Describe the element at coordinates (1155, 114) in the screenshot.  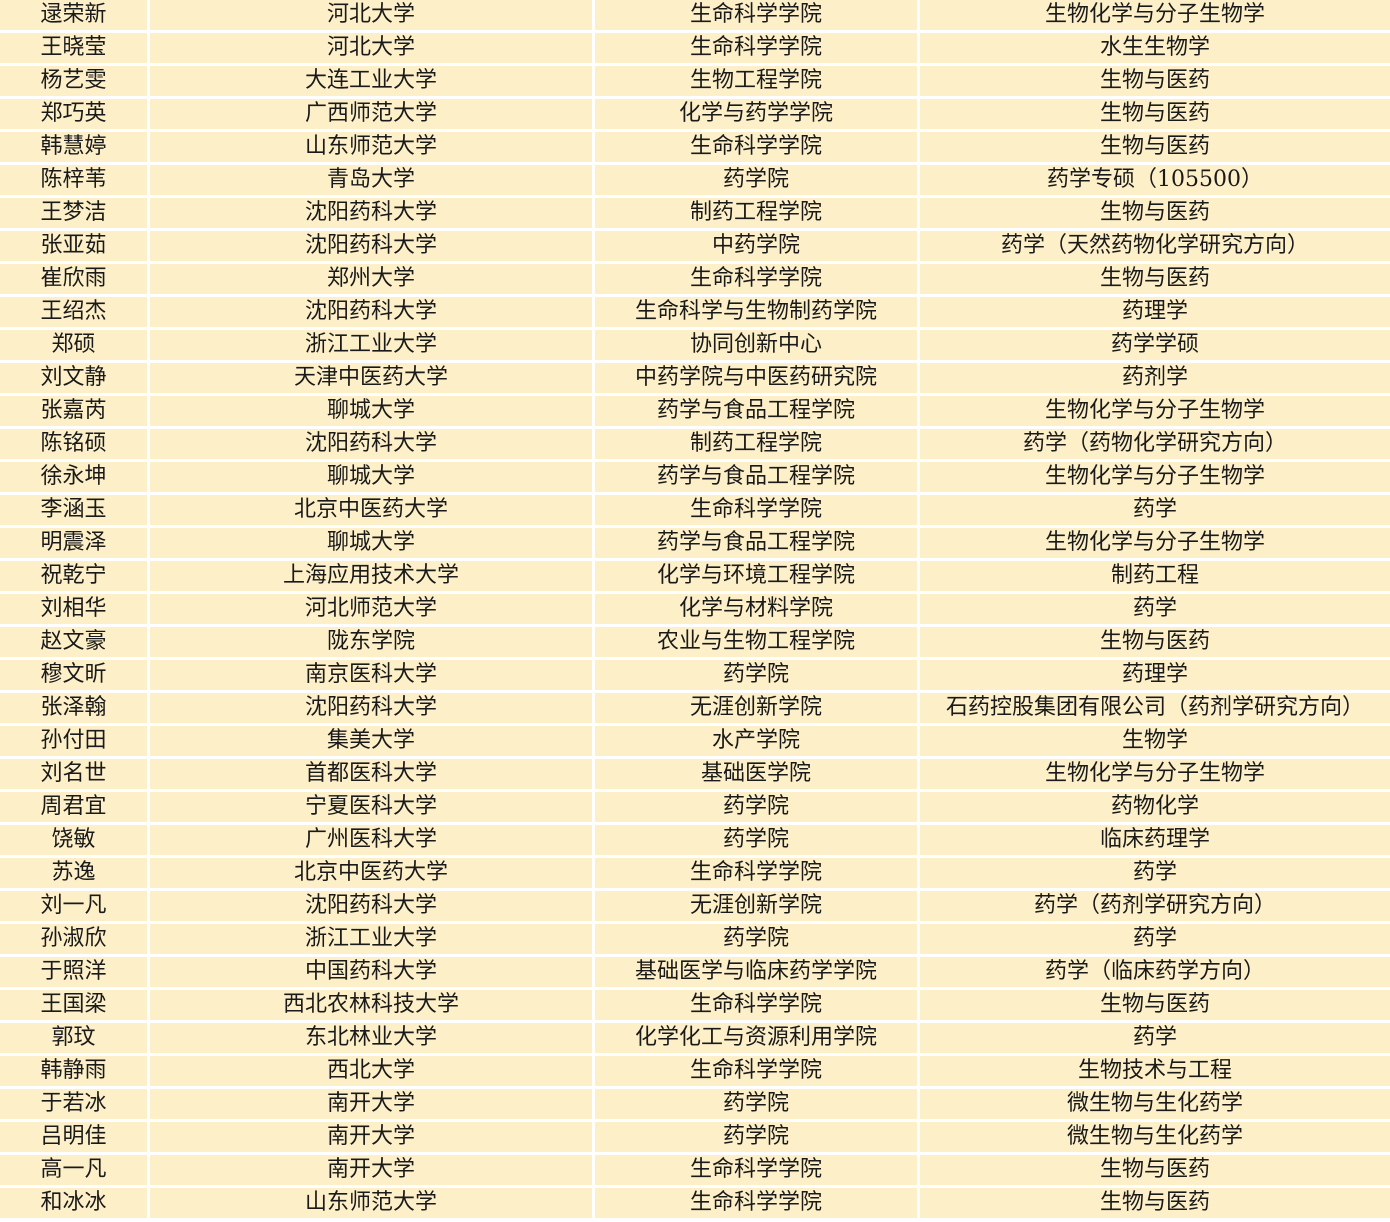
I see `major-cell: 生物与医药` at that location.